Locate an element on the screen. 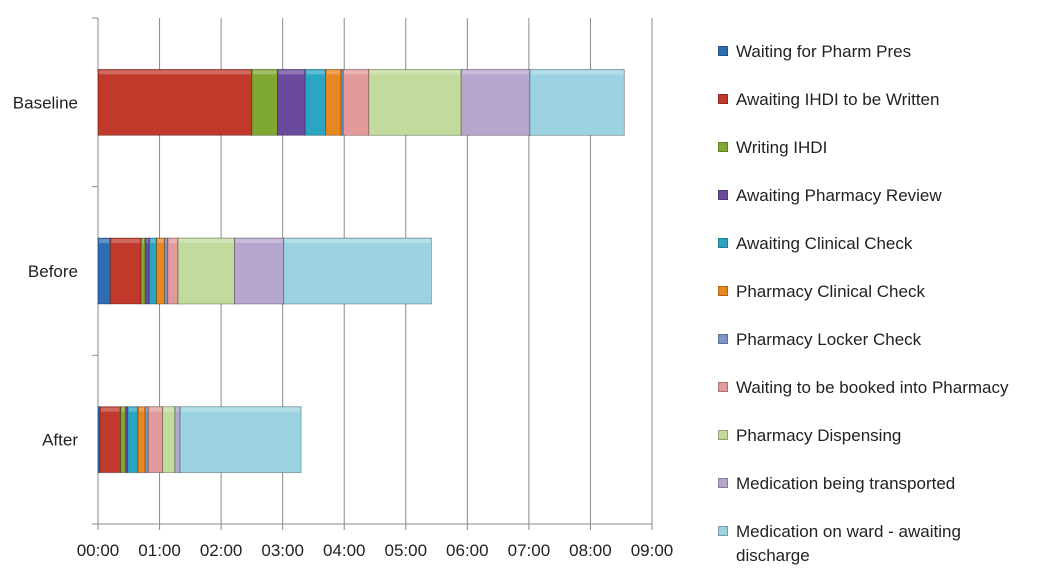  legend-item: Pharmacy Clinical Check is located at coordinates (888, 304).